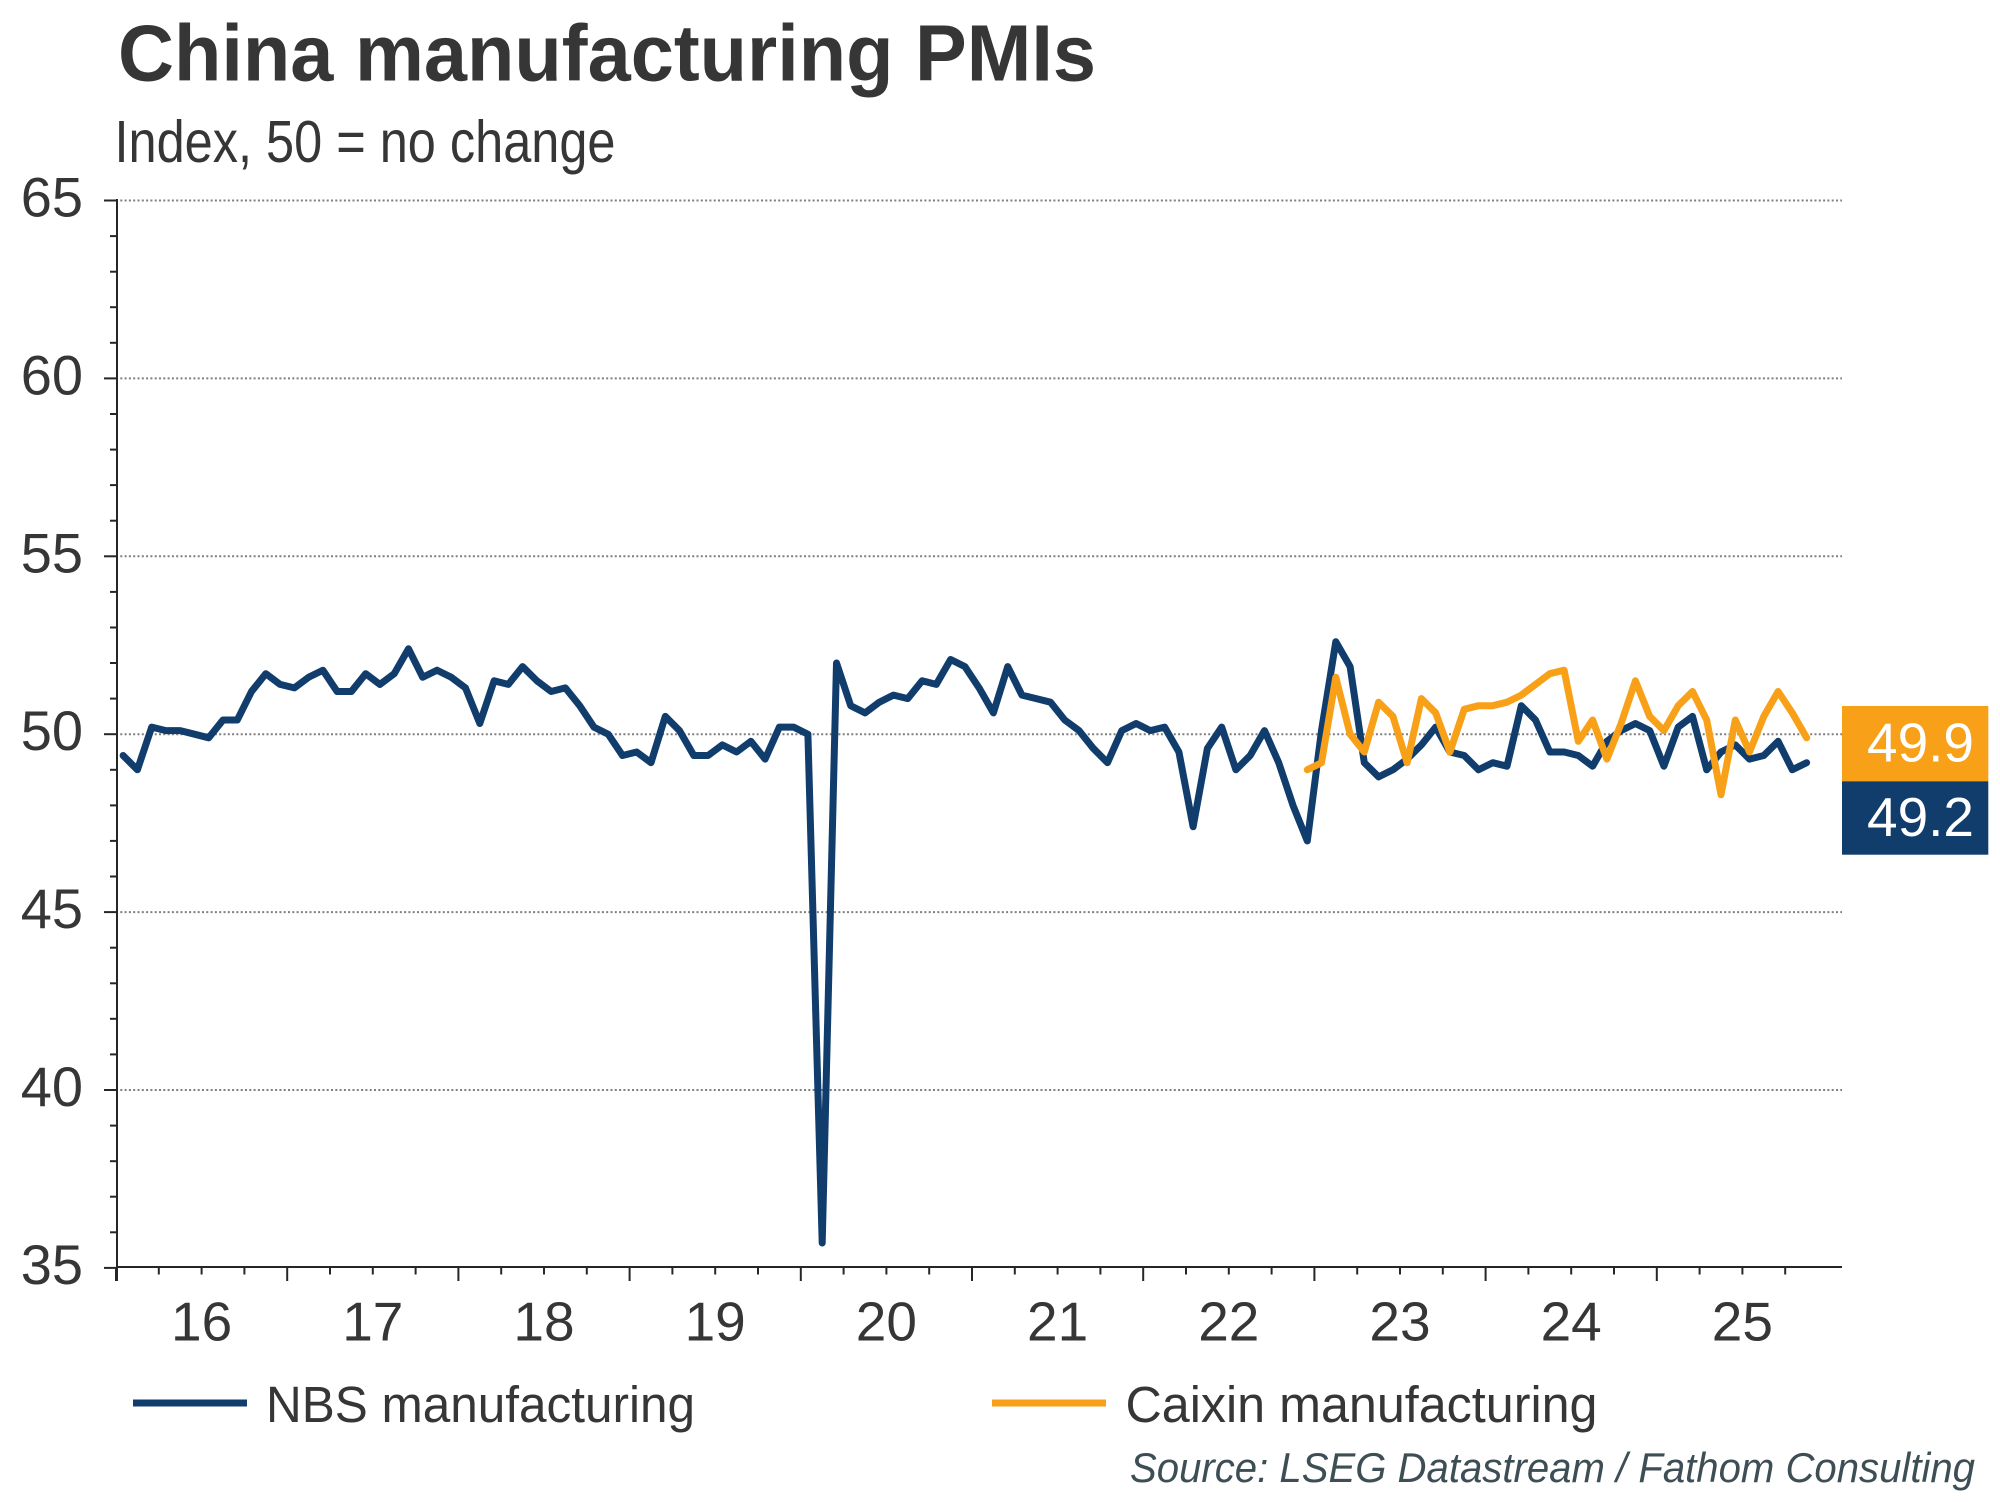 Image resolution: width=2000 pixels, height=1505 pixels. Describe the element at coordinates (1228, 1322) in the screenshot. I see `svg-text: 22` at that location.